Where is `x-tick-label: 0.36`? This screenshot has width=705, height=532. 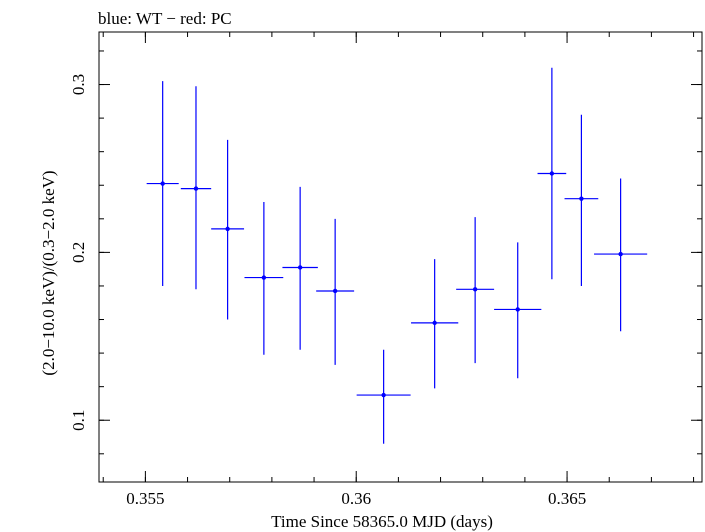 x-tick-label: 0.36 is located at coordinates (356, 498).